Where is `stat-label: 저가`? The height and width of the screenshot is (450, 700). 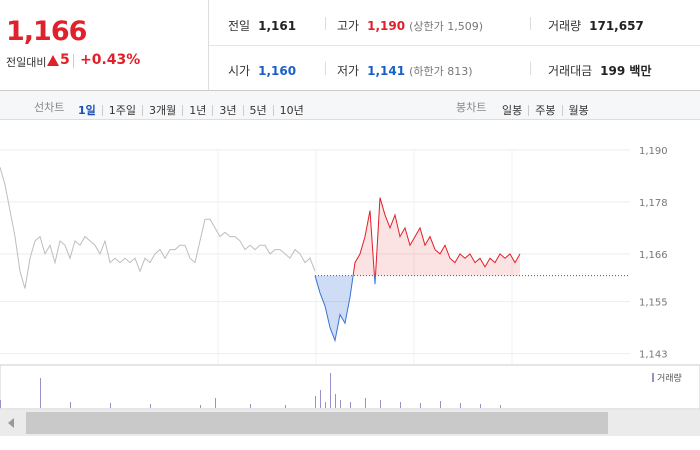 stat-label: 저가 is located at coordinates (348, 71).